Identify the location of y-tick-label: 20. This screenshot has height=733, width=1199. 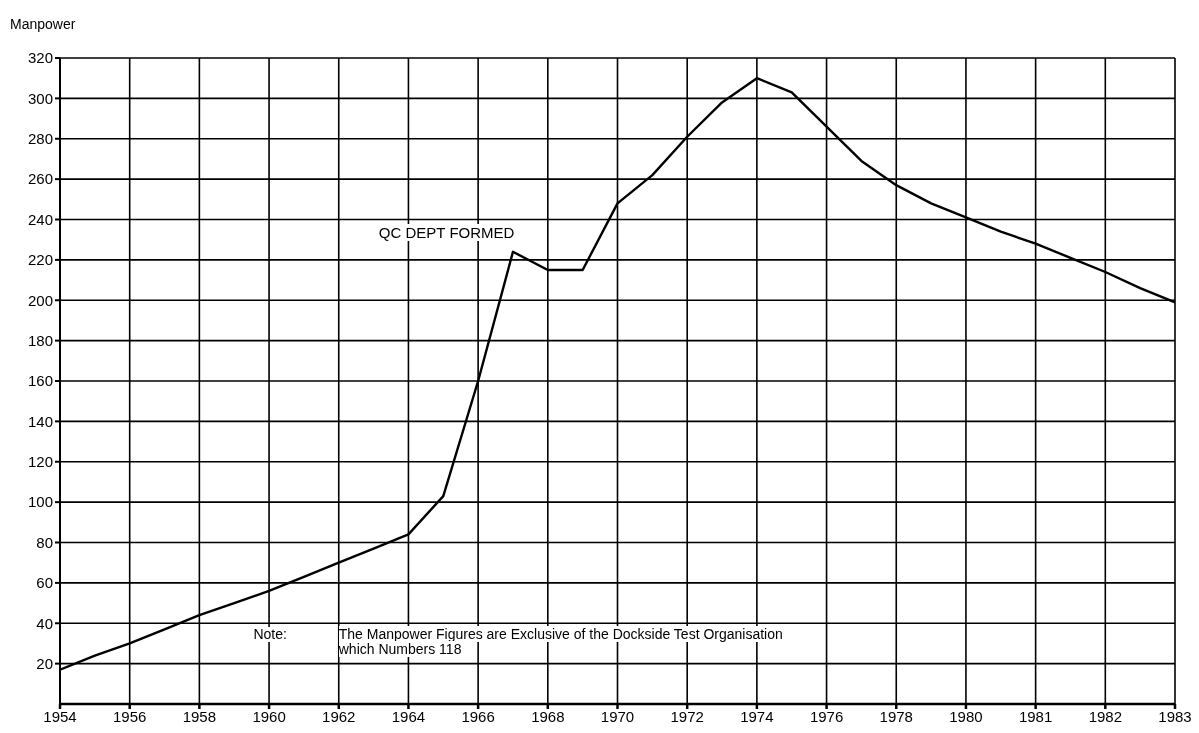
(44, 663).